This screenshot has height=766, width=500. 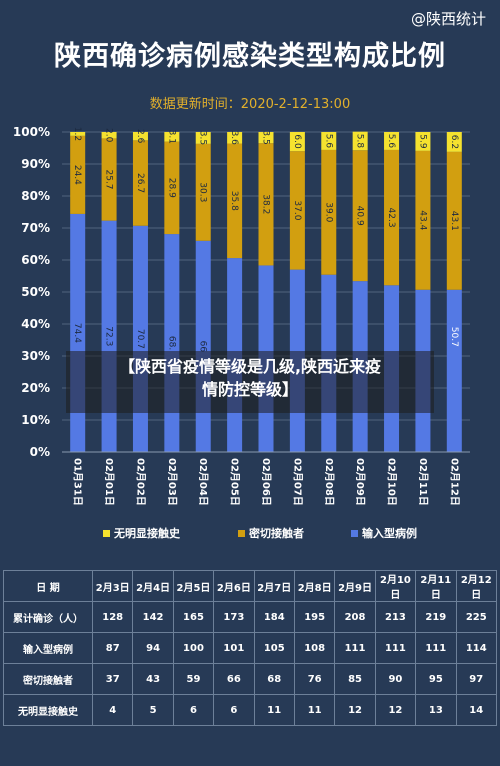 I want to click on table-cell: 37, so click(x=112, y=679).